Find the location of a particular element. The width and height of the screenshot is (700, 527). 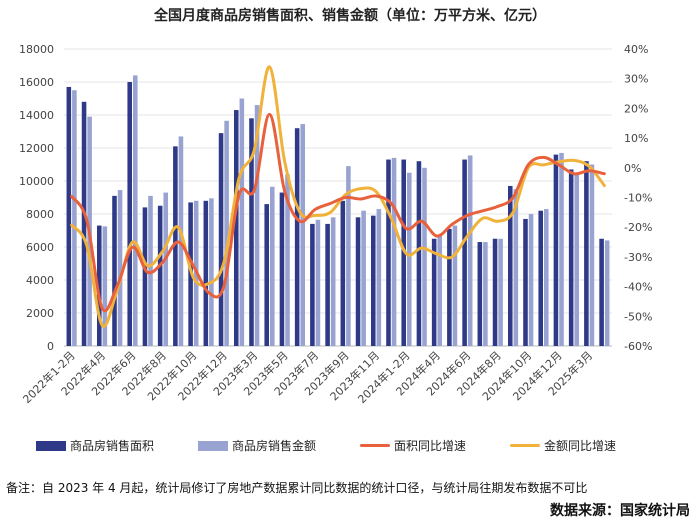

legend-item-area-line: 面积同比增速 is located at coordinates (413, 445).